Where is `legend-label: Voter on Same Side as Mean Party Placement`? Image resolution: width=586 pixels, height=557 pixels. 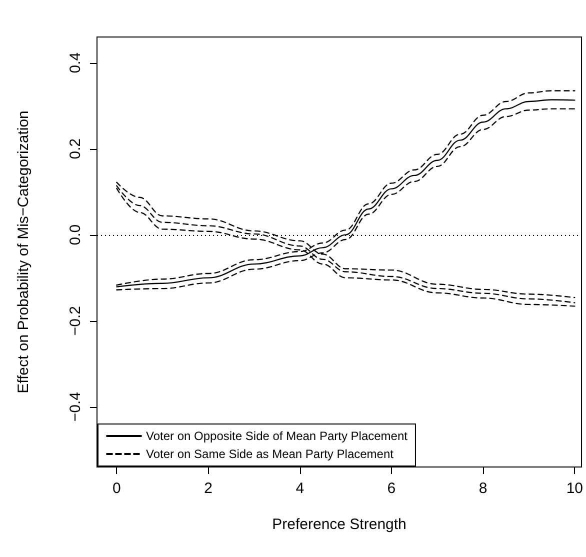 legend-label: Voter on Same Side as Mean Party Placement is located at coordinates (270, 454).